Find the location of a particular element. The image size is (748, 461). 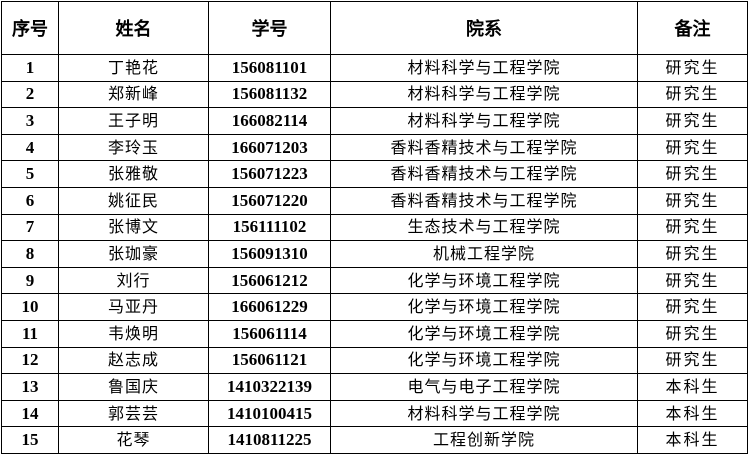

row-name: 郑新峰 is located at coordinates (133, 94).